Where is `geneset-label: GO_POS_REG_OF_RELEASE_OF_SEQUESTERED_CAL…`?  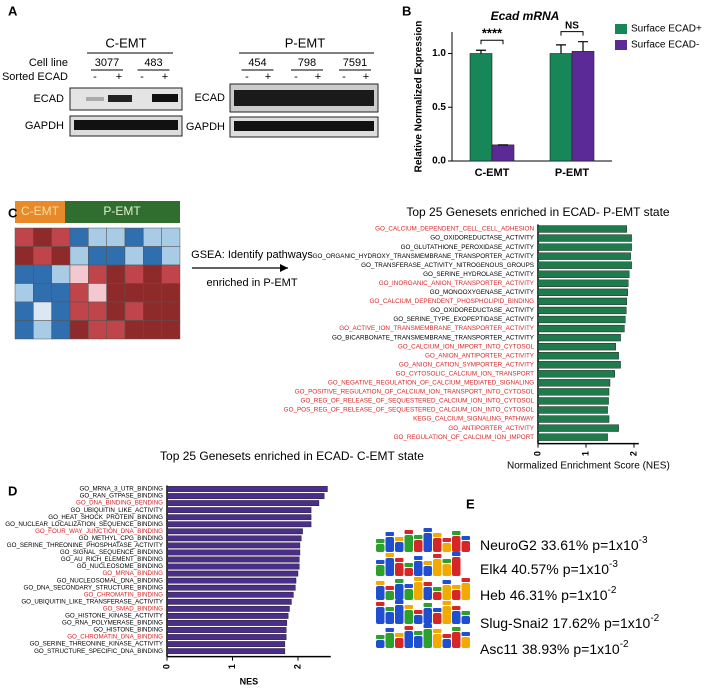
geneset-label: GO_POS_REG_OF_RELEASE_OF_SEQUESTERED_CAL… is located at coordinates (409, 410).